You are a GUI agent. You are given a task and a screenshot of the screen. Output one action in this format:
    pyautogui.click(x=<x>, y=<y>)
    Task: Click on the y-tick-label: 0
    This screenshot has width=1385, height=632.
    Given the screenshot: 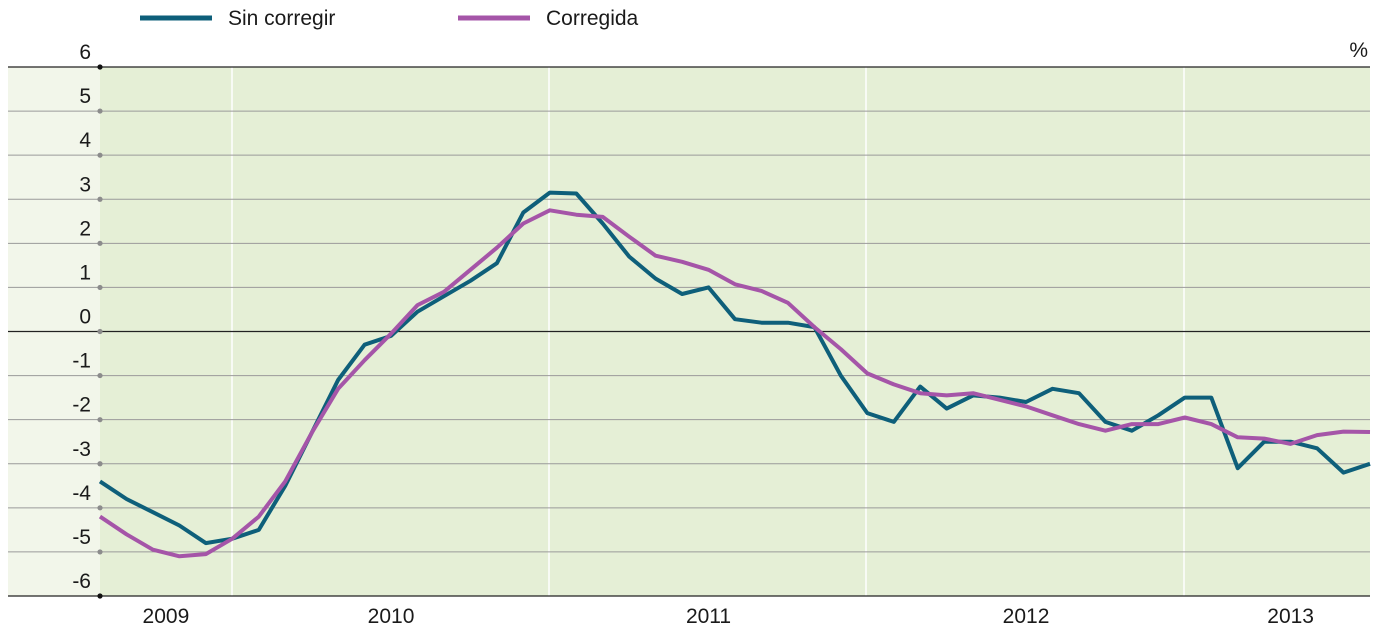 What is the action you would take?
    pyautogui.click(x=85, y=317)
    